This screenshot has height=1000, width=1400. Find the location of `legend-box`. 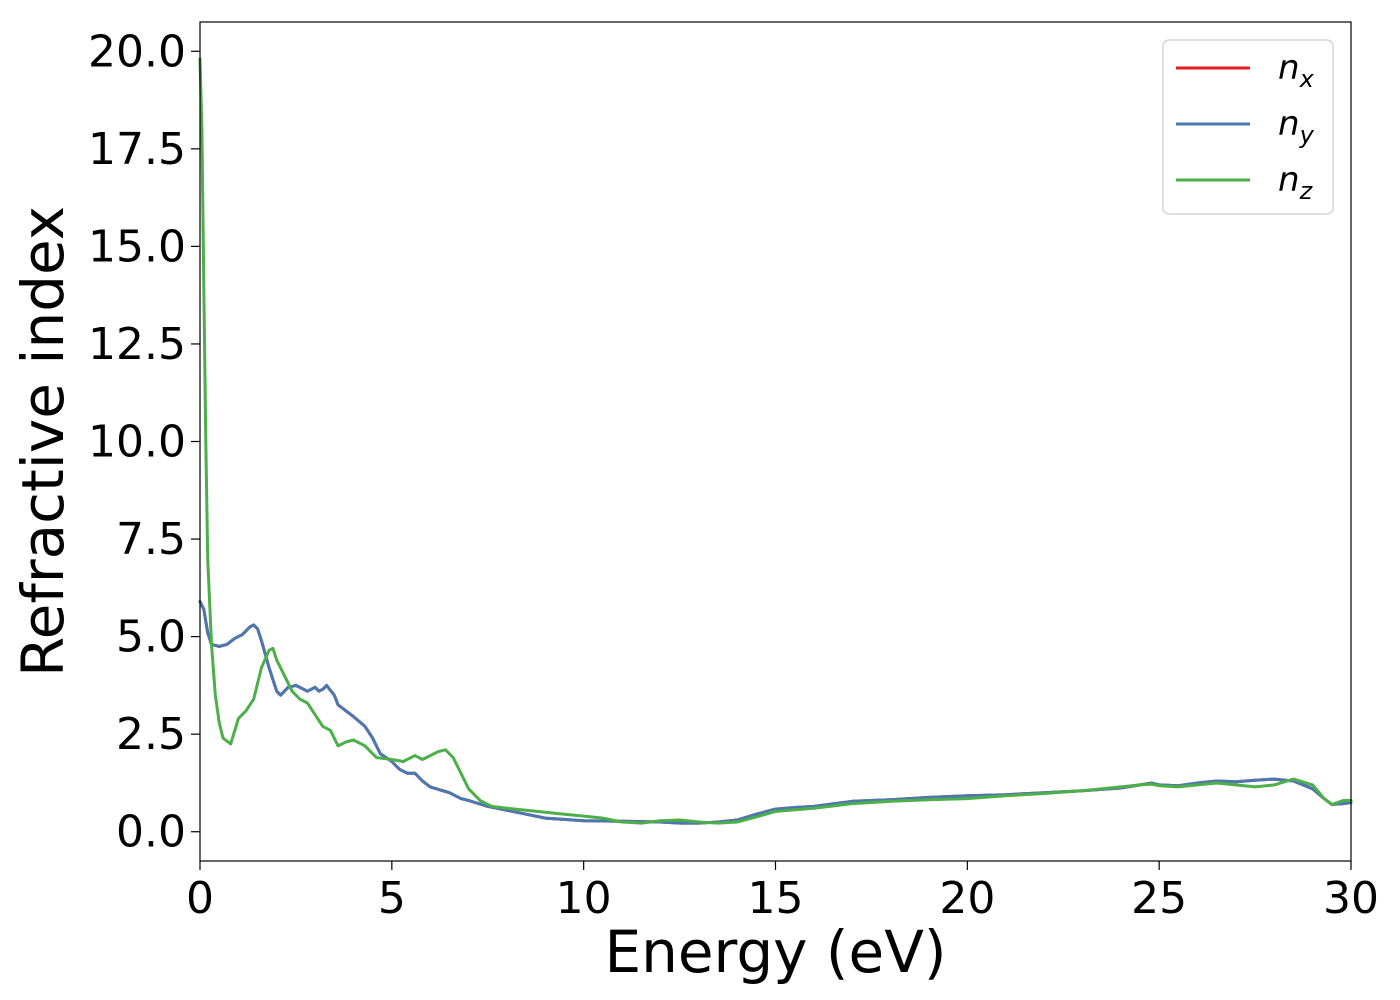

legend-box is located at coordinates (1248, 127).